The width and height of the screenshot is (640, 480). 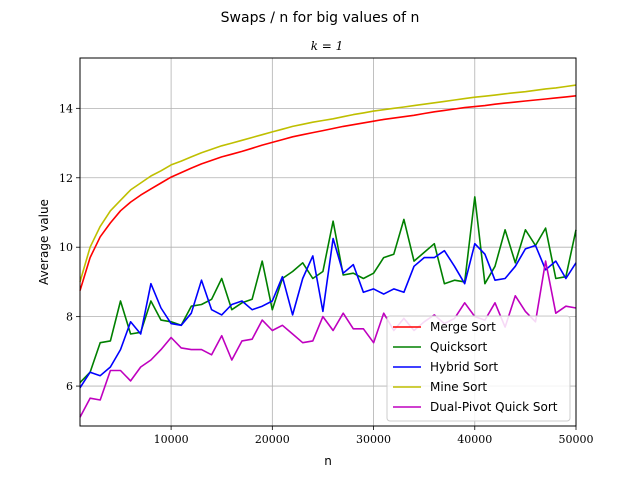 I want to click on x-tick-label: 30000, so click(x=373, y=439).